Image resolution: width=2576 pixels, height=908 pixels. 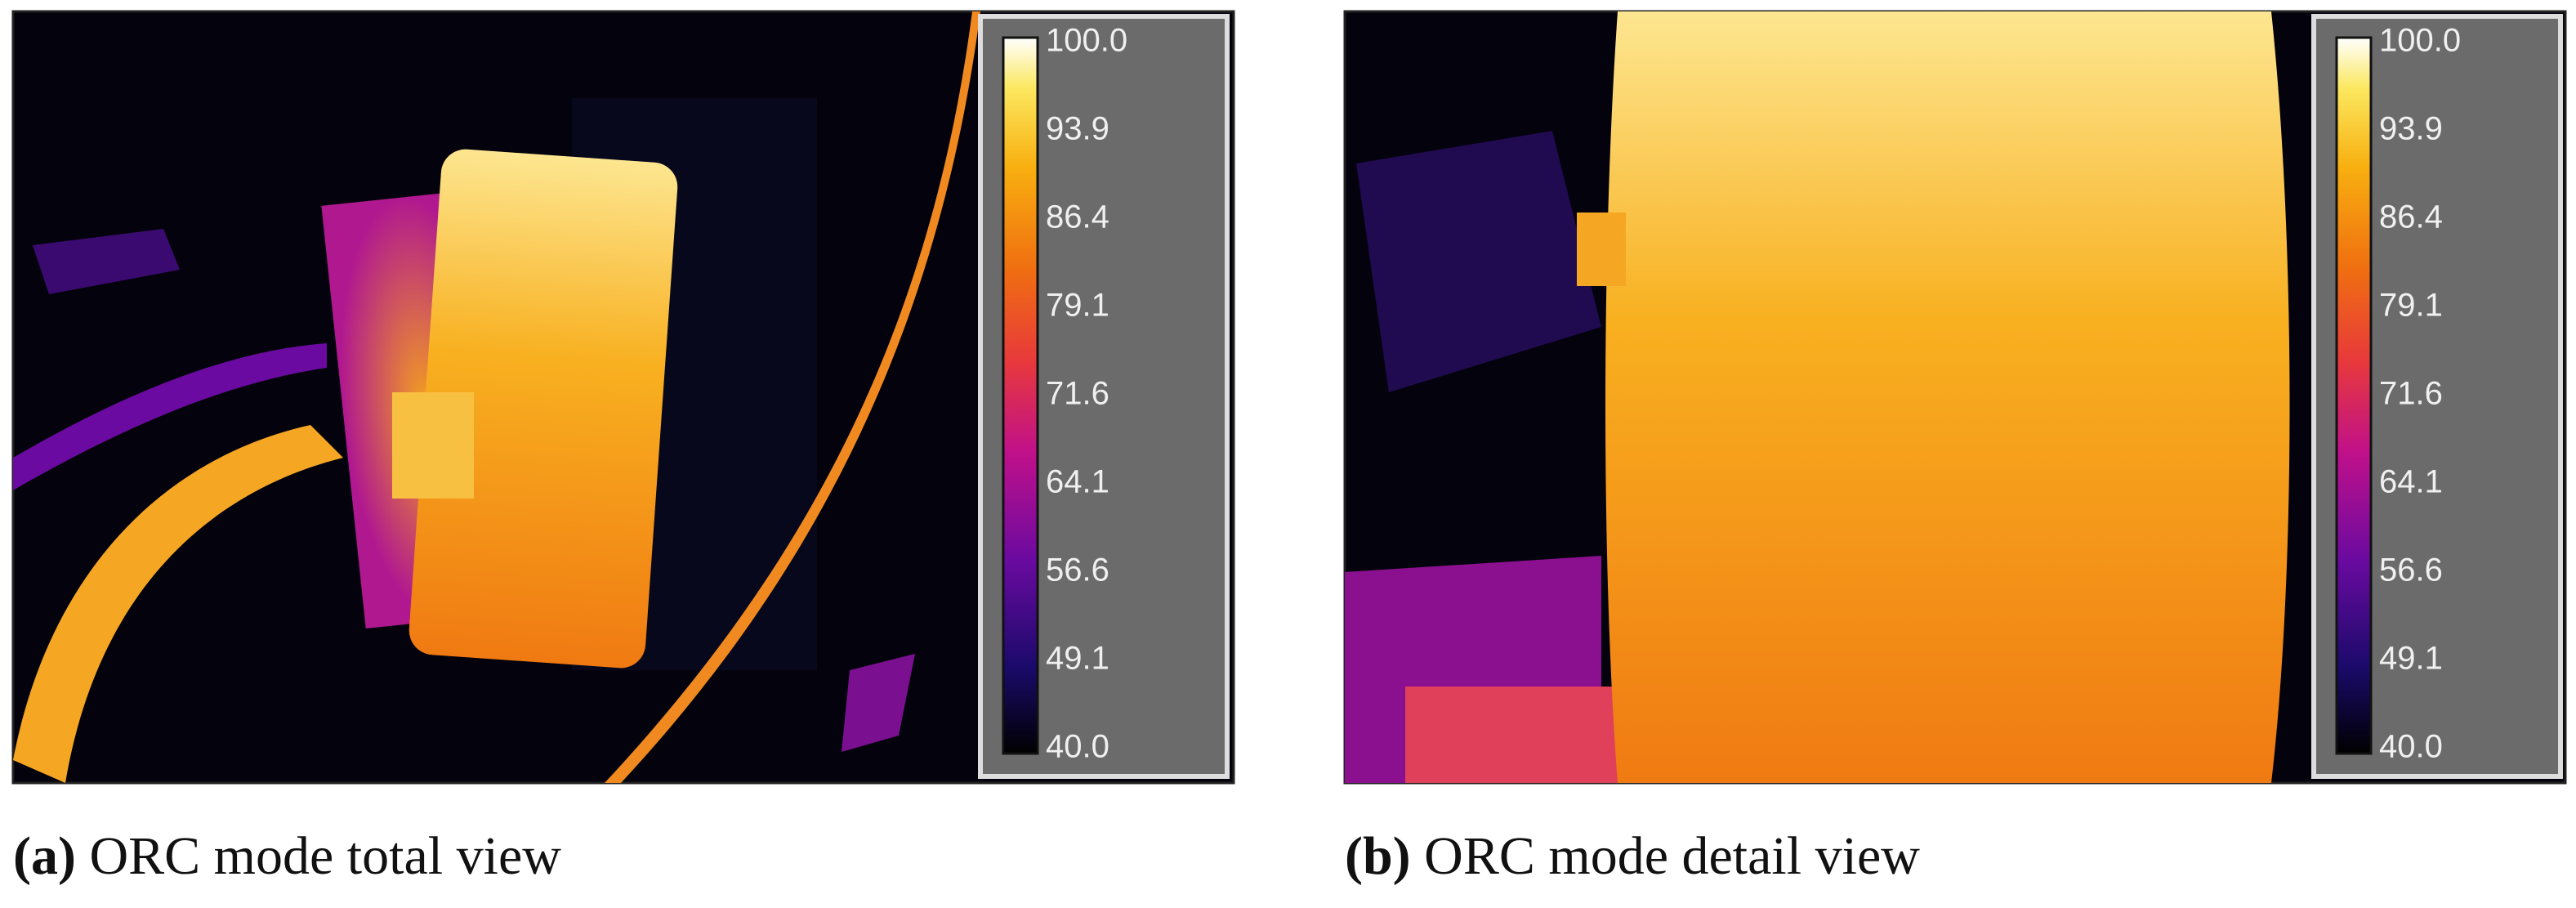 What do you see at coordinates (1378, 856) in the screenshot?
I see `panel-label: (b)` at bounding box center [1378, 856].